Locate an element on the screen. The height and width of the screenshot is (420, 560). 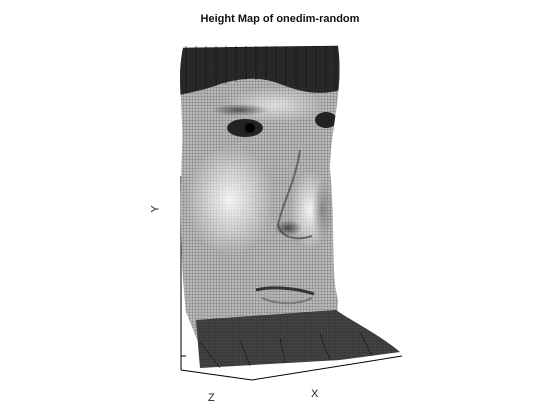
x-axis-label: X is located at coordinates (315, 394).